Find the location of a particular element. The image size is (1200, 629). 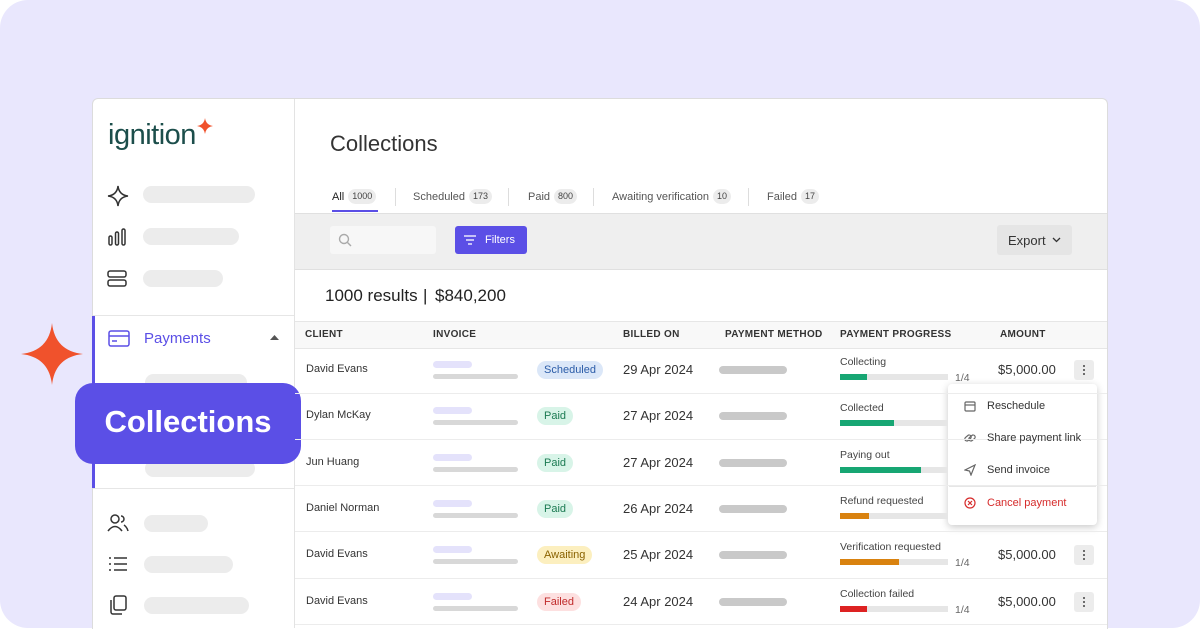

column-header: AMOUNT is located at coordinates (1023, 334).